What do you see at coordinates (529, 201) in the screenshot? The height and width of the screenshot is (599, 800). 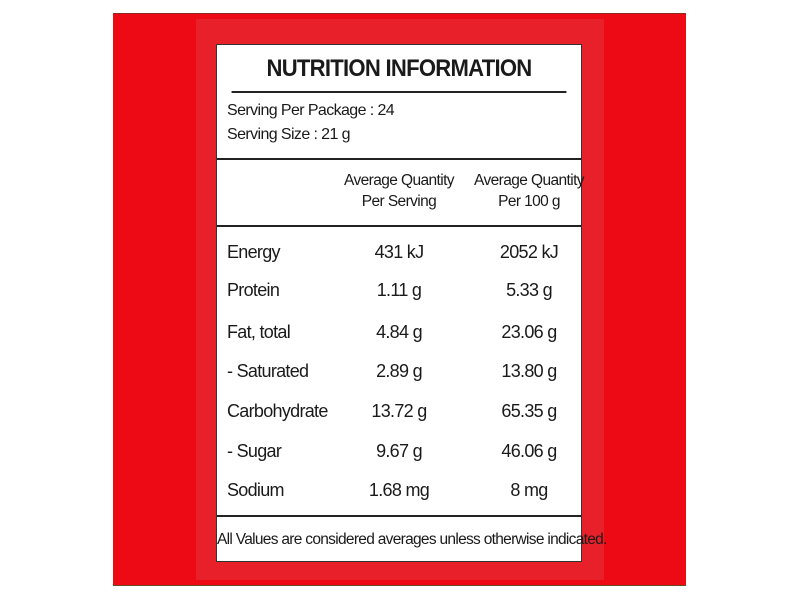 I see `header-line: Per 100 g` at bounding box center [529, 201].